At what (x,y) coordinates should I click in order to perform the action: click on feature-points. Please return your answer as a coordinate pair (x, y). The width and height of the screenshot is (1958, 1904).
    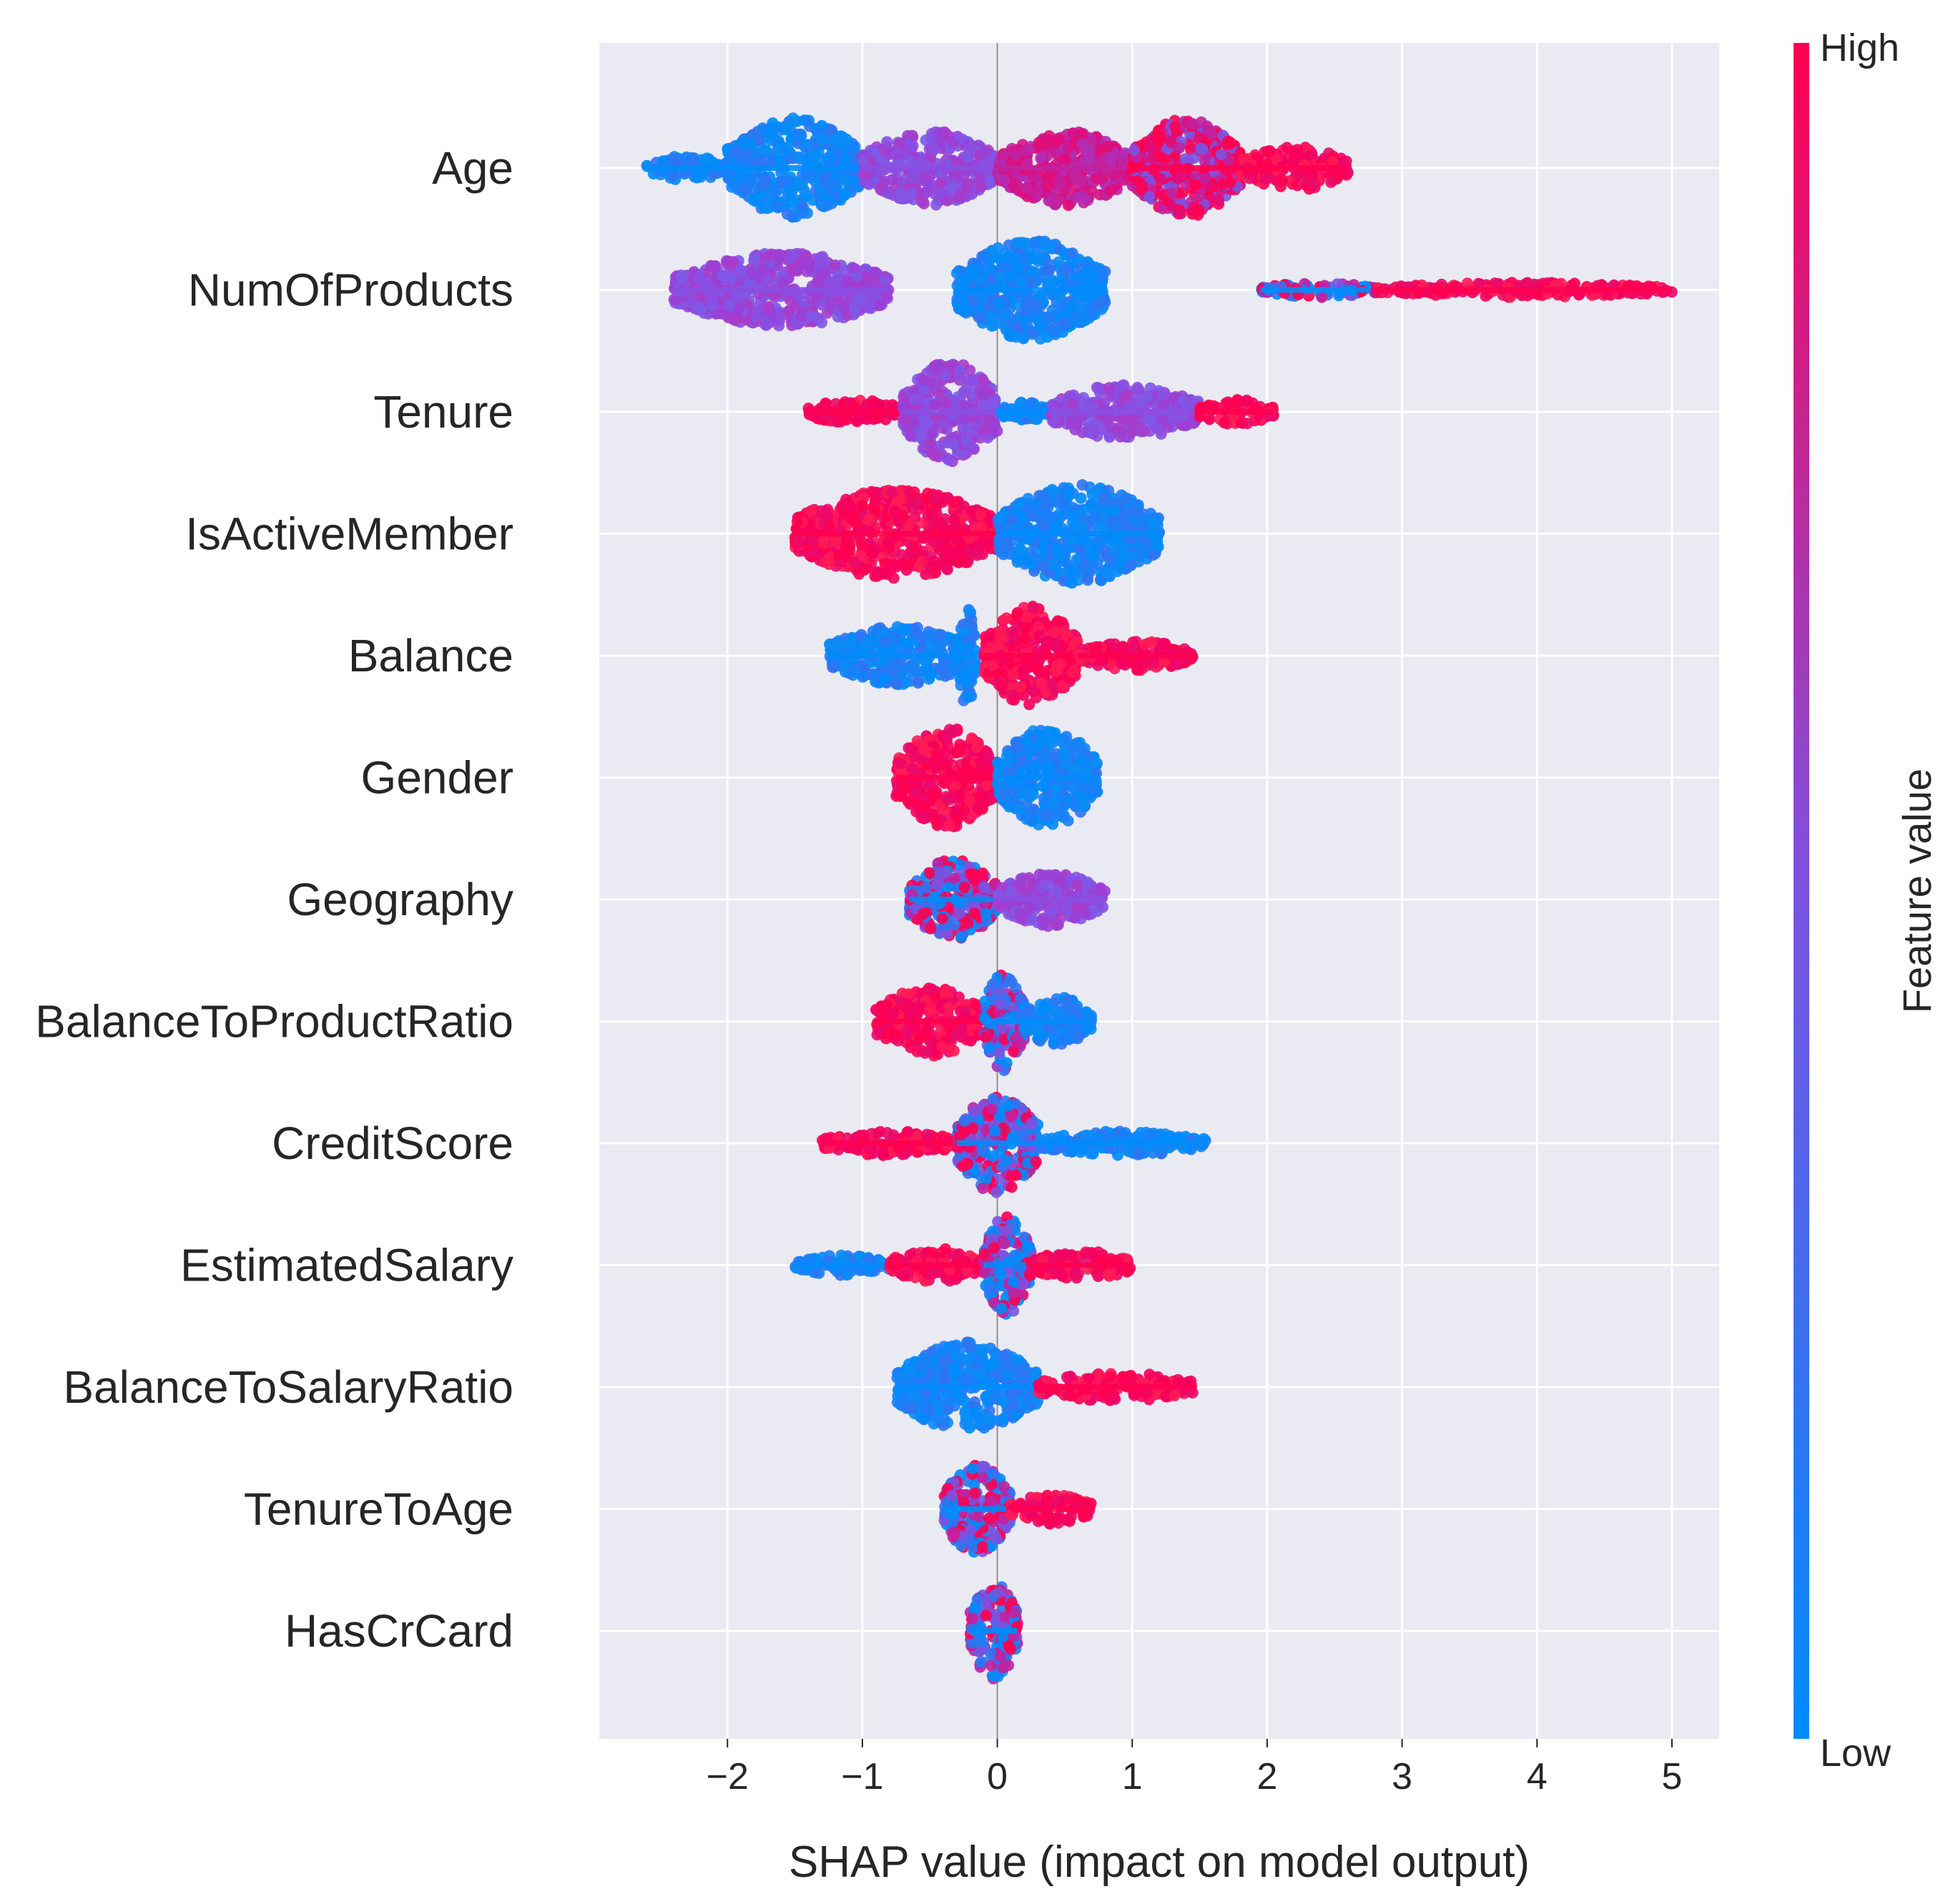
    Looking at the image, I should click on (997, 167).